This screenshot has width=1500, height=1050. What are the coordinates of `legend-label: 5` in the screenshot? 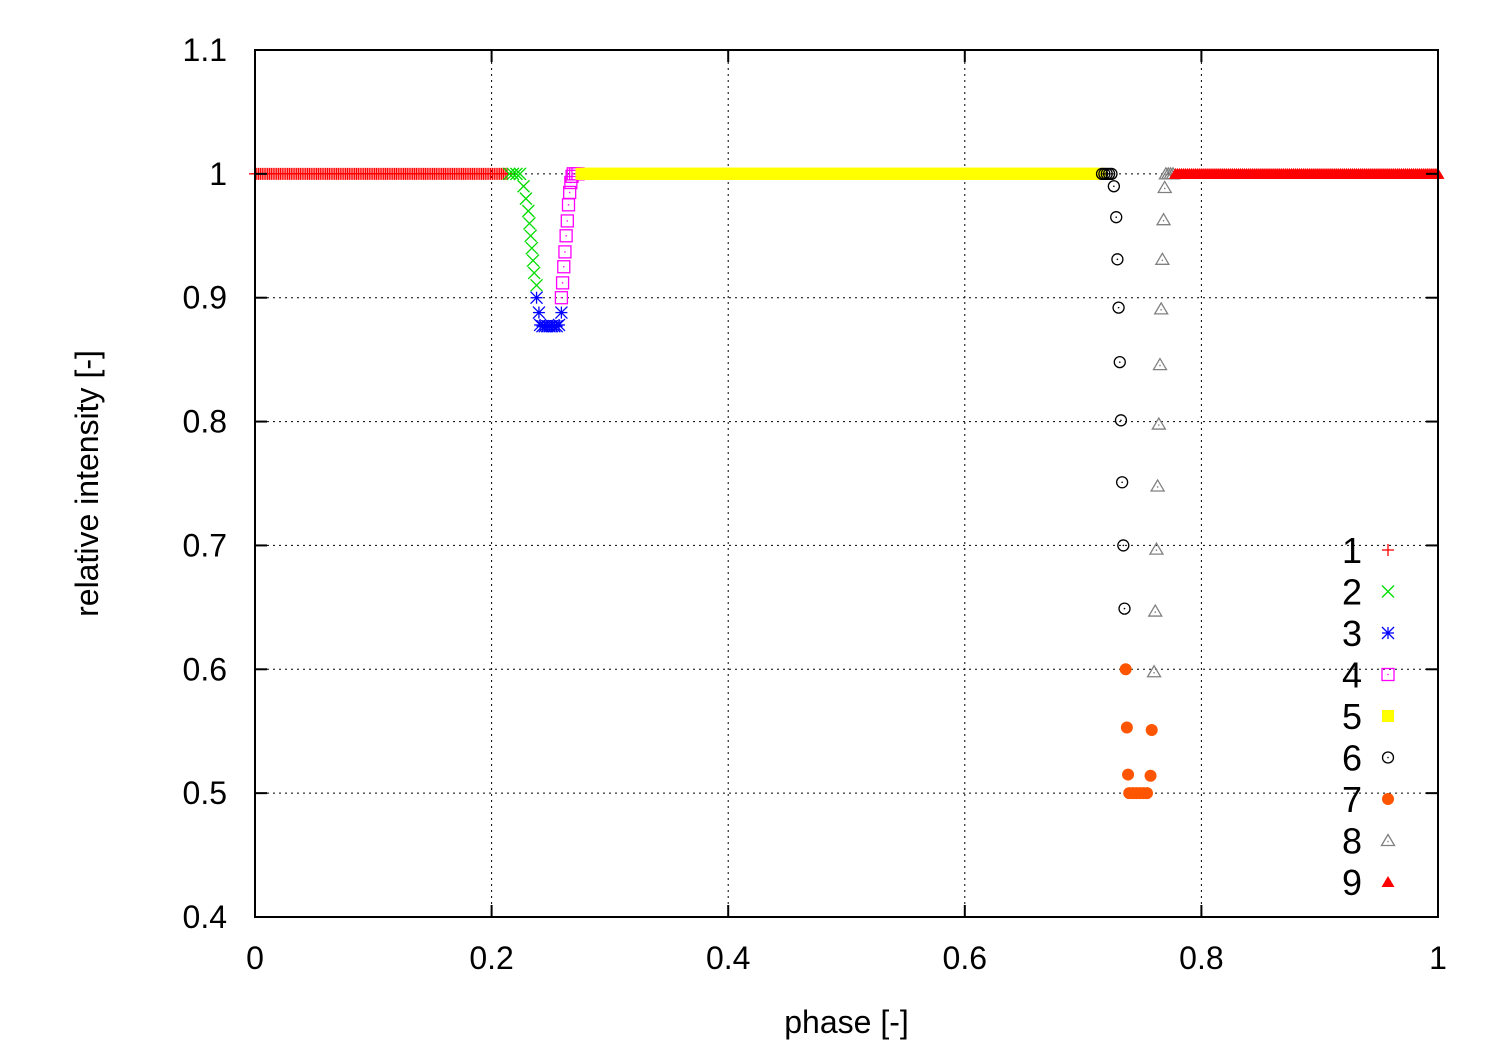 It's located at (1352, 716).